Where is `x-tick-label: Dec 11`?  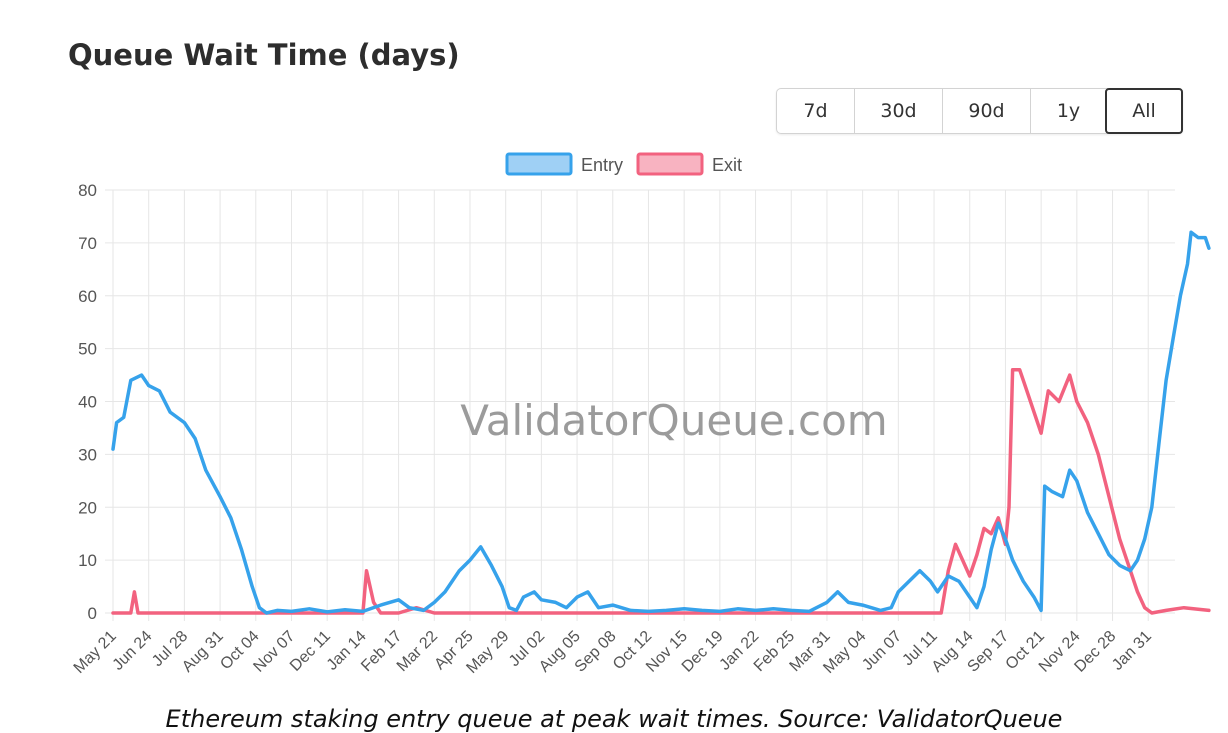 x-tick-label: Dec 11 is located at coordinates (310, 651).